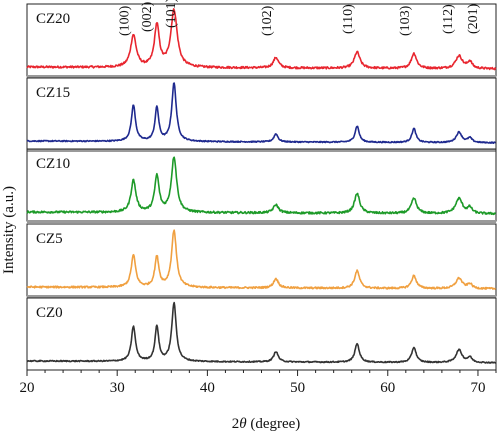 The width and height of the screenshot is (500, 438). What do you see at coordinates (9, 230) in the screenshot?
I see `y-axis-label: Intensity (a.u.)` at bounding box center [9, 230].